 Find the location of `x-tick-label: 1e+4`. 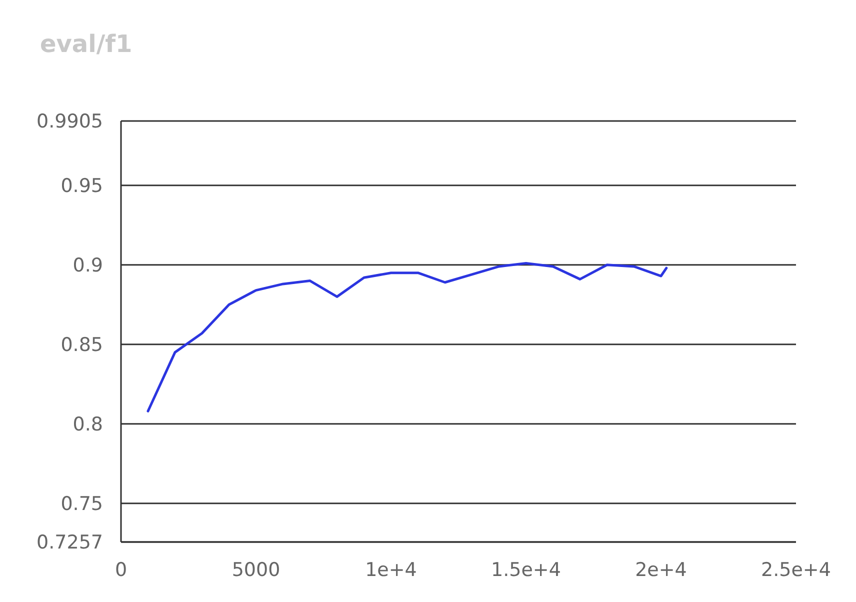

x-tick-label: 1e+4 is located at coordinates (391, 570).